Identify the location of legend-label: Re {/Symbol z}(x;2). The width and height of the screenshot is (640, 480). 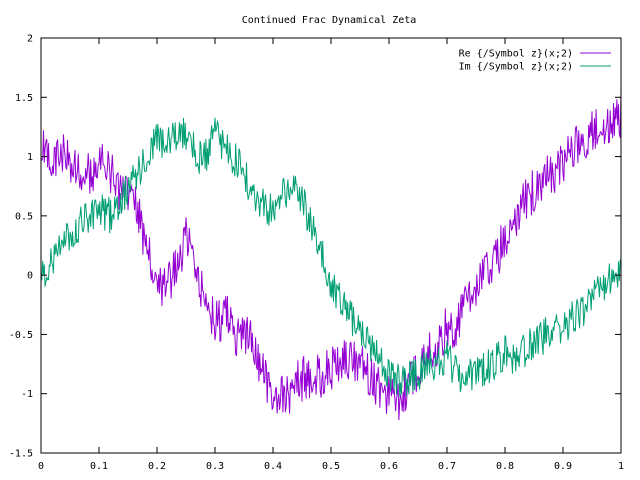
(516, 54).